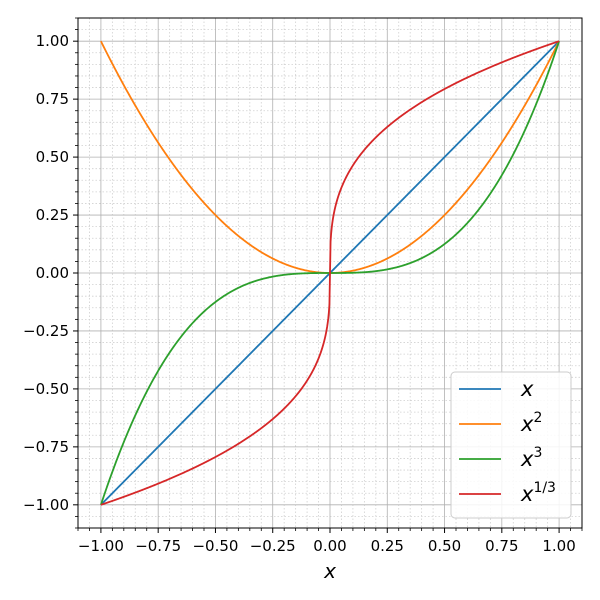  What do you see at coordinates (511, 445) in the screenshot?
I see `legend-box` at bounding box center [511, 445].